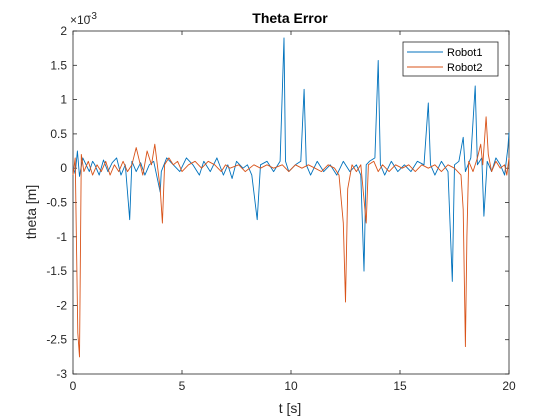 The image size is (560, 420). Describe the element at coordinates (290, 408) in the screenshot. I see `x-axis-label: t [s]` at that location.